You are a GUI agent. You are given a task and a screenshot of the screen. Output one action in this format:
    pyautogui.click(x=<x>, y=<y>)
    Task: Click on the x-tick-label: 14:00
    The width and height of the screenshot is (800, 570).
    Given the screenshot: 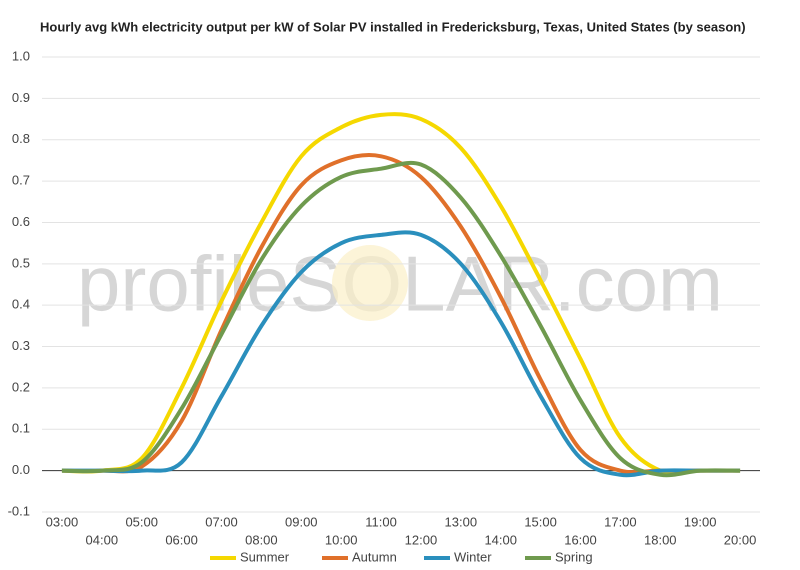 What is the action you would take?
    pyautogui.click(x=500, y=539)
    